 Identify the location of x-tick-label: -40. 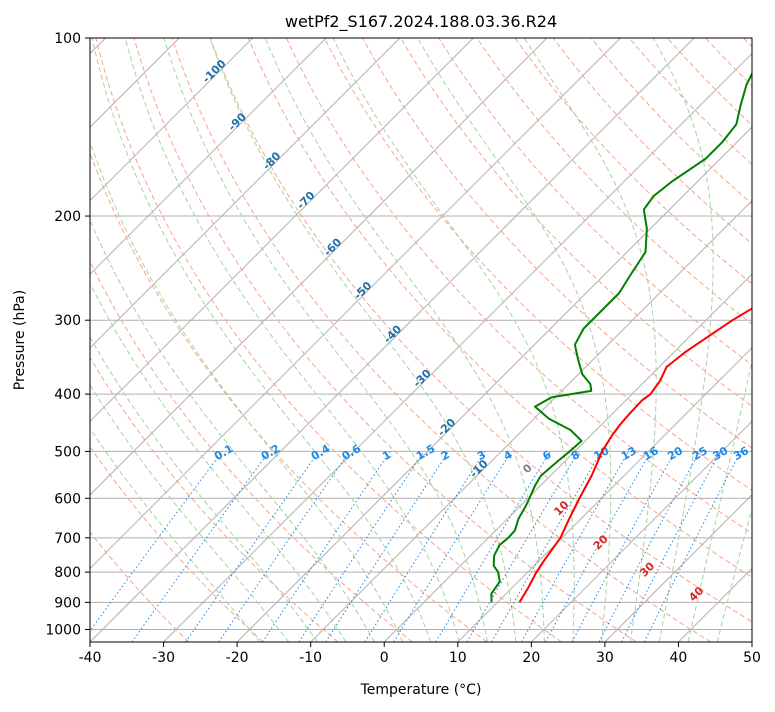
(90, 658).